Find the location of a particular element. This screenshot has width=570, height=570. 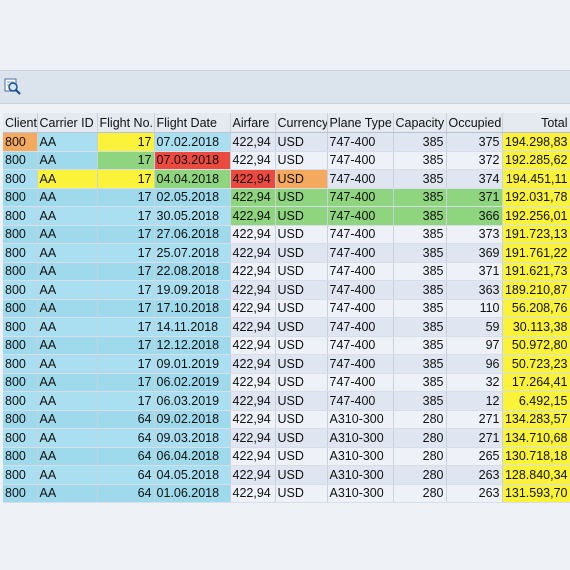

cell-total: 134.710,68 is located at coordinates (536, 438).